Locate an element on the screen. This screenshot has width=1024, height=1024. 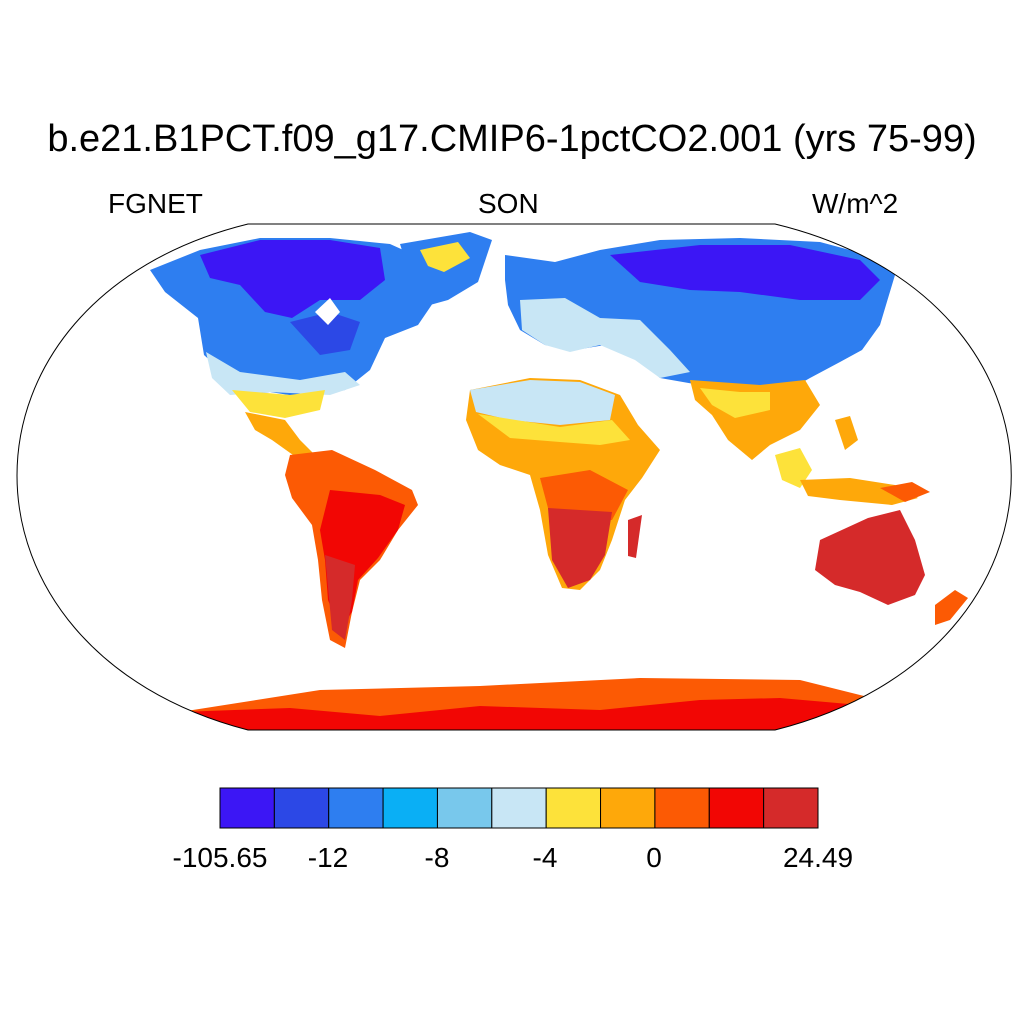
north-america is located at coordinates (292, 349).